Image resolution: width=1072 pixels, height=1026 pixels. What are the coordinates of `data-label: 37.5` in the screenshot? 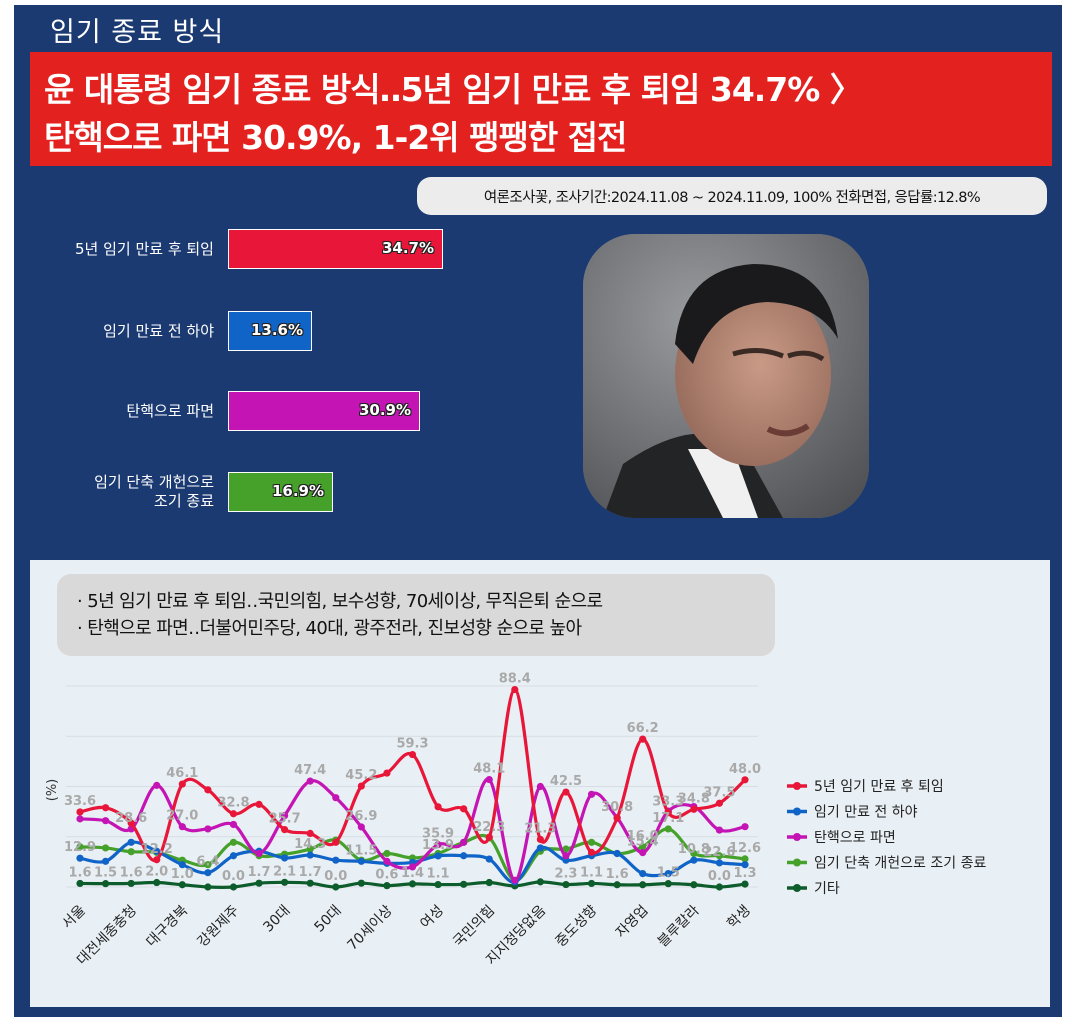 It's located at (719, 792).